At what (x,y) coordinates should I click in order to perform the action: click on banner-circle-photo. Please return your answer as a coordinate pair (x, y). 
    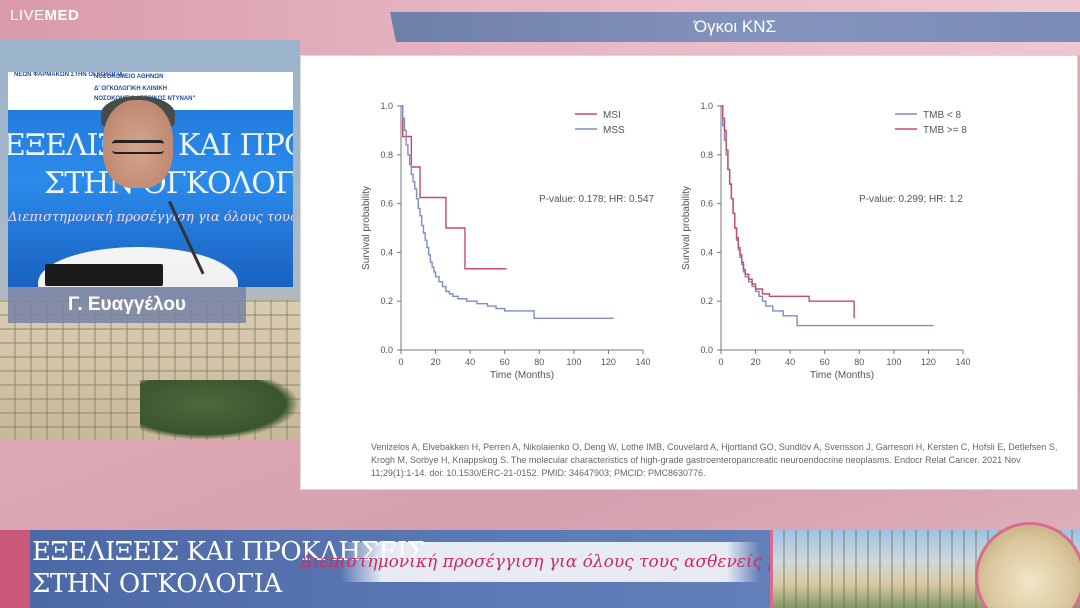
    Looking at the image, I should click on (1027, 565).